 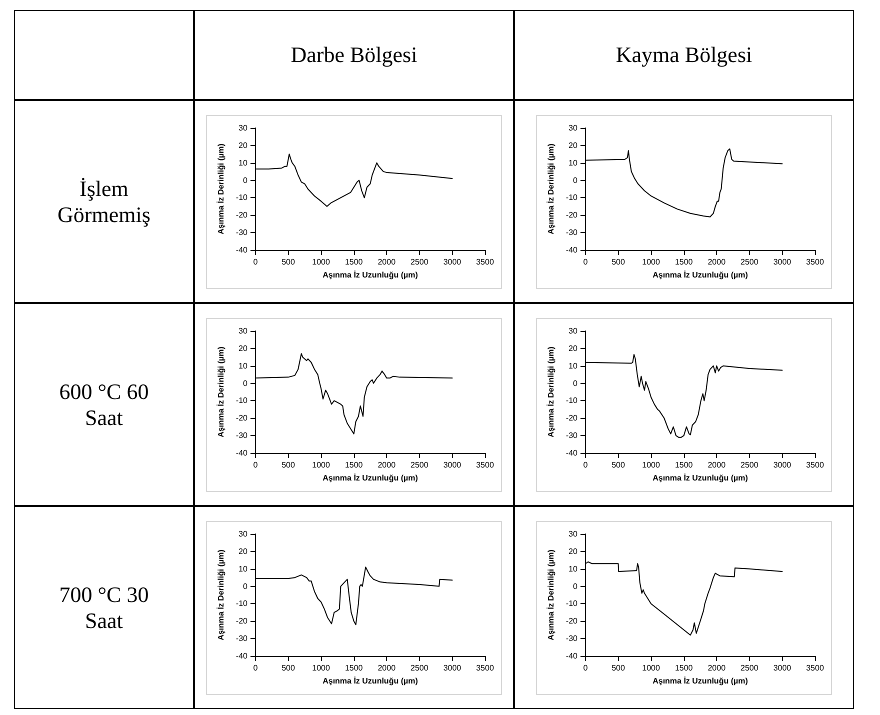 What do you see at coordinates (684, 55) in the screenshot?
I see `chart-title: Kayma Bölgesi` at bounding box center [684, 55].